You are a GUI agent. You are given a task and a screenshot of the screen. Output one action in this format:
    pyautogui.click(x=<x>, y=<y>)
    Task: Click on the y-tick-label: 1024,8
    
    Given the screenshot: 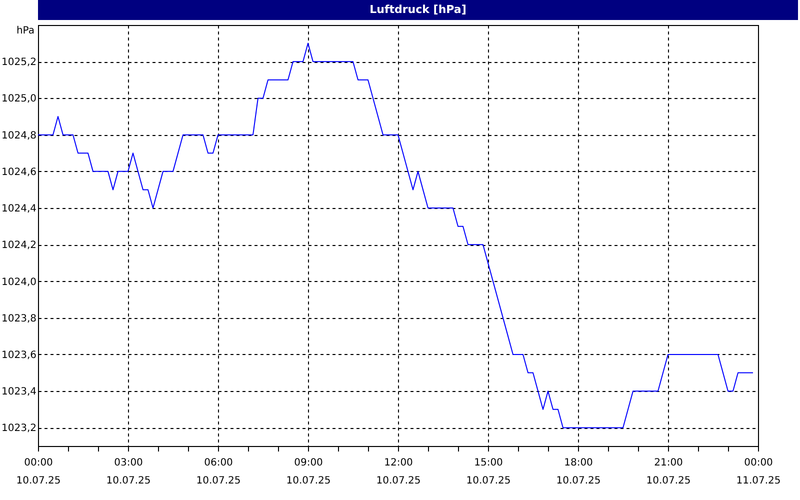 What is the action you would take?
    pyautogui.click(x=19, y=136)
    